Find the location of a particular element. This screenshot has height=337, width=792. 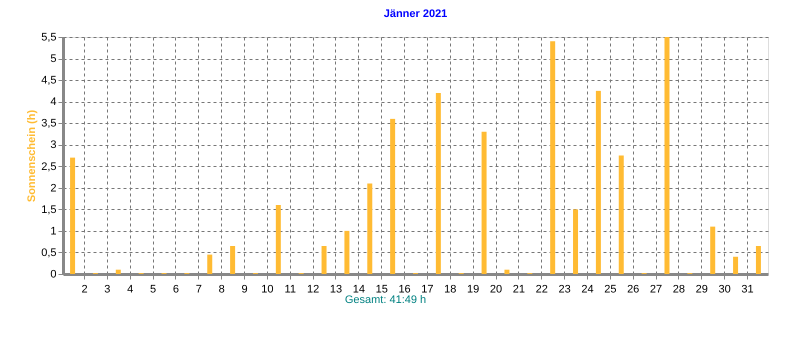

x-tick-label: 11 is located at coordinates (290, 290).